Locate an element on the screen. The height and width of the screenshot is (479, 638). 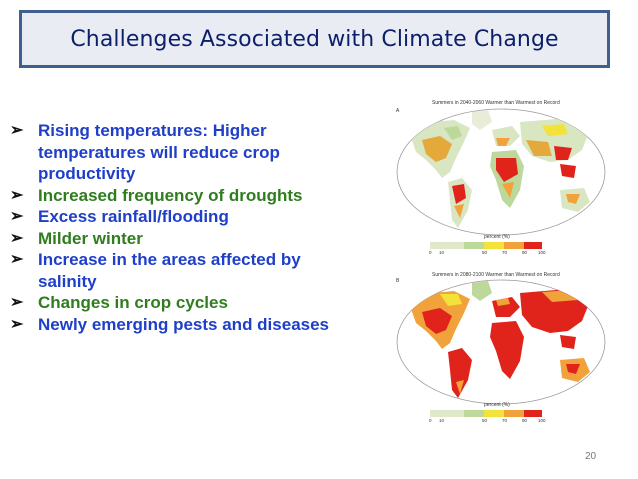
bullet-item: ➢ Newly emerging pests and diseases is located at coordinates (182, 325).